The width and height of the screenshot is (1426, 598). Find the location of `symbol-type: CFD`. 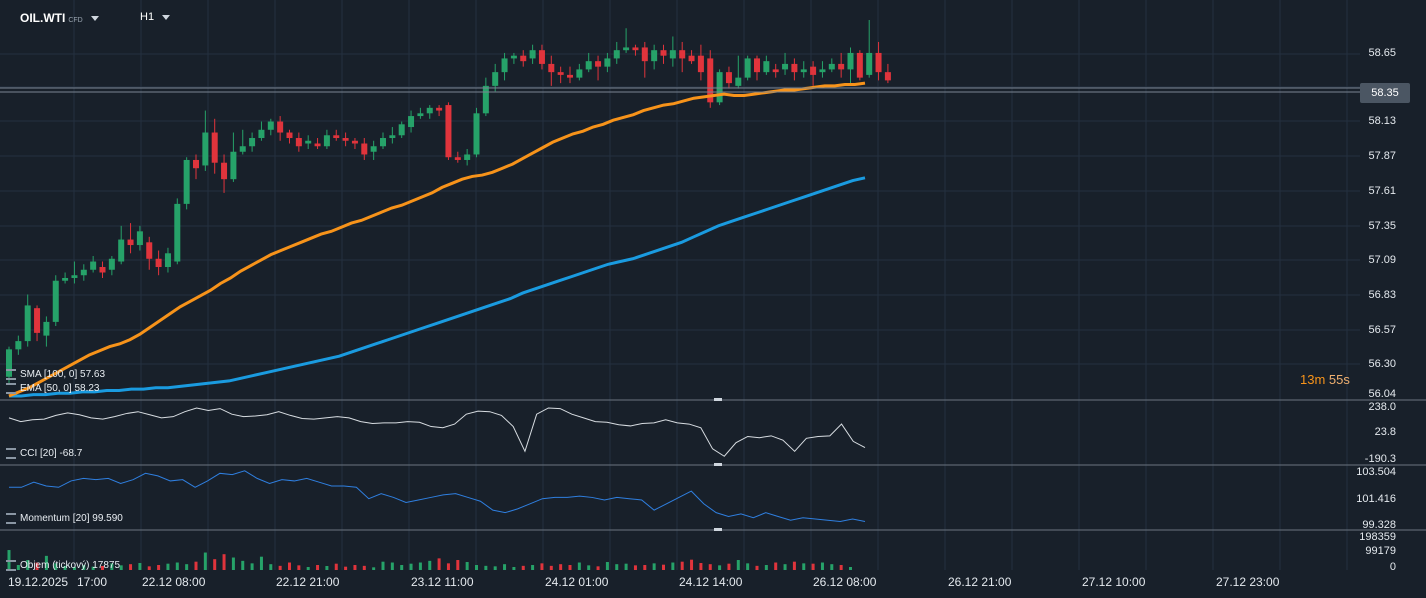

symbol-type: CFD is located at coordinates (75, 20).